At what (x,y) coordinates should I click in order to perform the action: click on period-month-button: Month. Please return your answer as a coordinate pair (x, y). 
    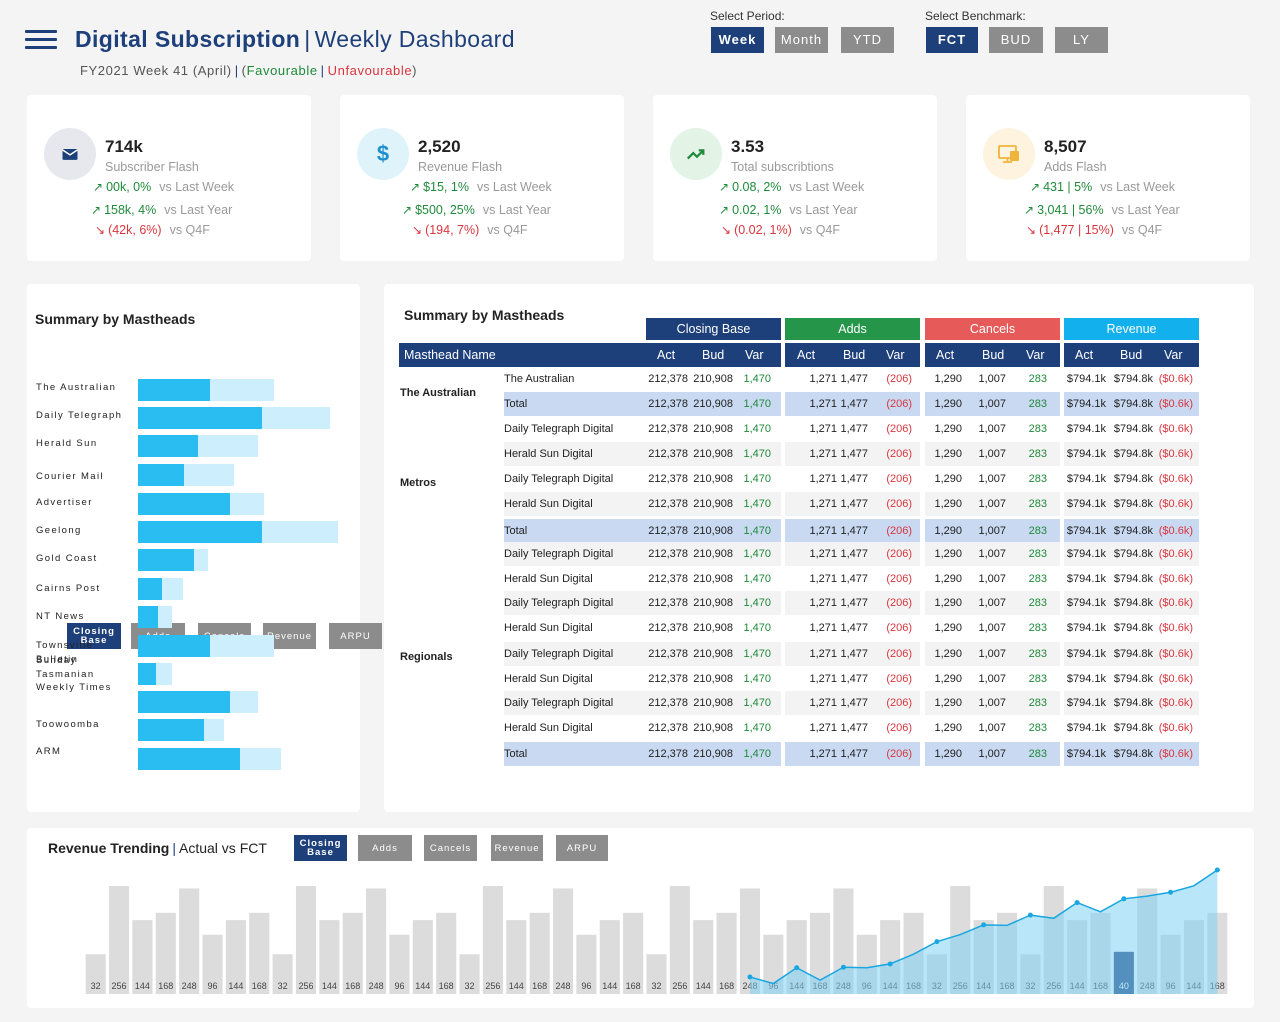
    Looking at the image, I should click on (801, 40).